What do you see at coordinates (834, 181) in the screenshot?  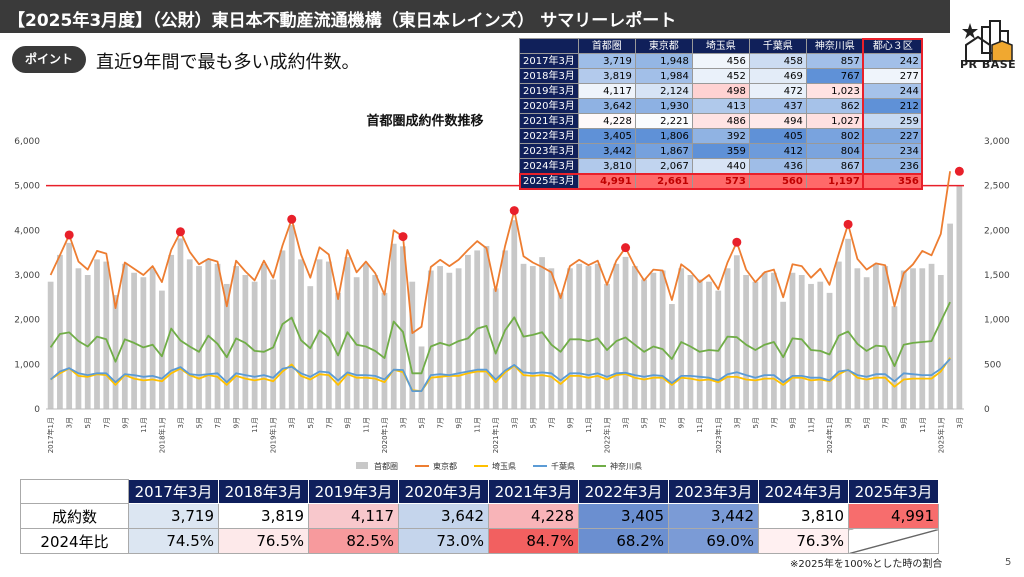 I see `mini-cell: 1,197` at bounding box center [834, 181].